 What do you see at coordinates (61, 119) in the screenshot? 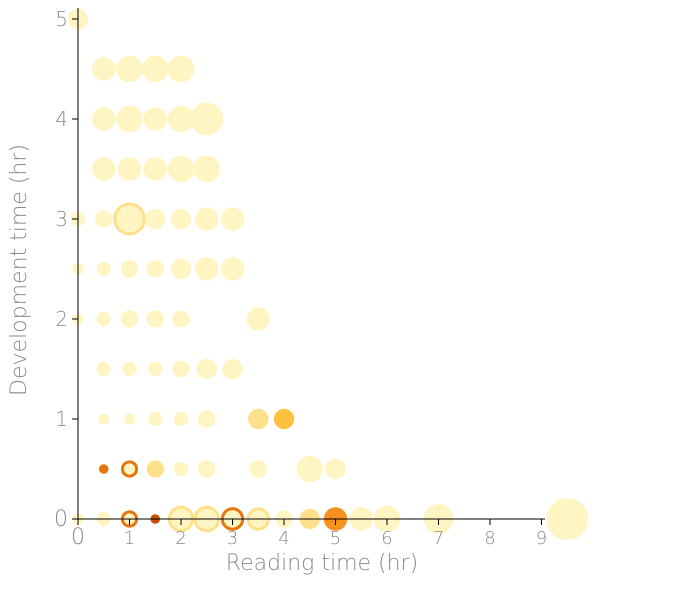
I see `y-tick-label: 4` at bounding box center [61, 119].